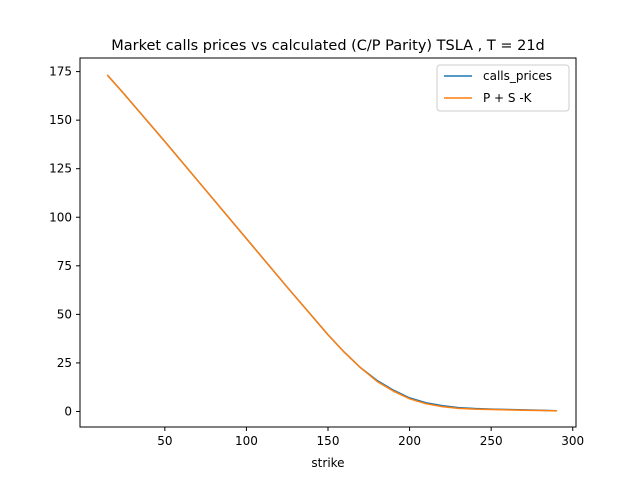 This screenshot has width=640, height=480. Describe the element at coordinates (503, 88) in the screenshot. I see `legend: calls_prices P + S -K` at that location.